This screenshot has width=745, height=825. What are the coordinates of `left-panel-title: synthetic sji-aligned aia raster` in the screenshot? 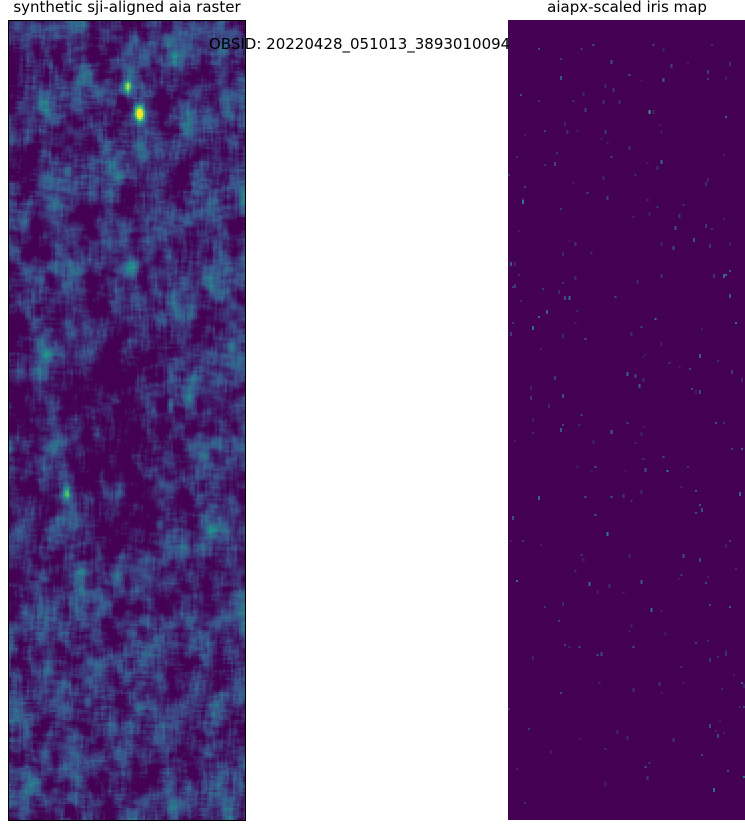 It's located at (127, 8).